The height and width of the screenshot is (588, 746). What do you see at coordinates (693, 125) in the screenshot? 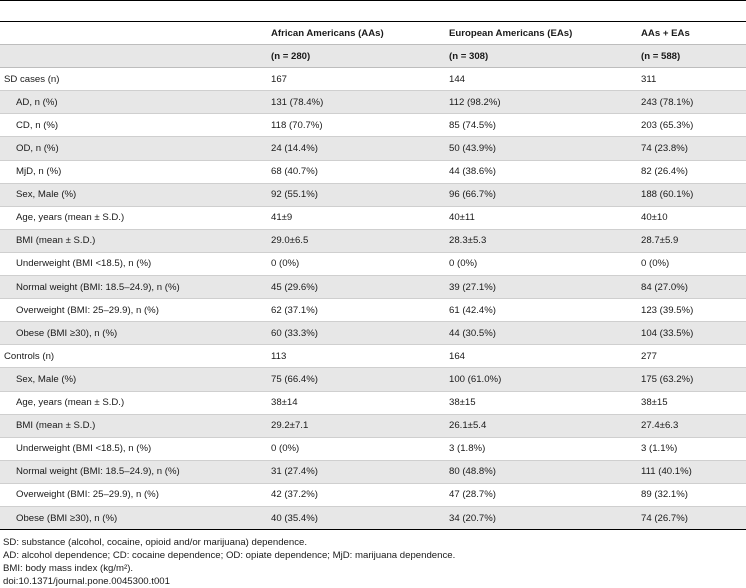
I see `cell-all: 203 (65.3%)` at bounding box center [693, 125].